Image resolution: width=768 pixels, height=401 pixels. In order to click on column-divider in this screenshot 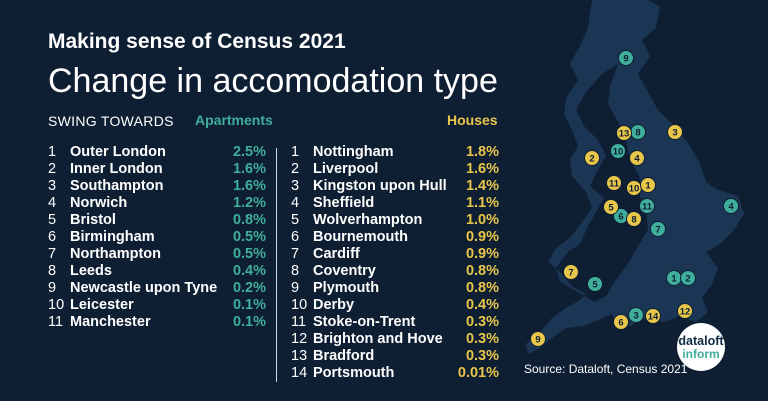, I will do `click(276, 265)`.